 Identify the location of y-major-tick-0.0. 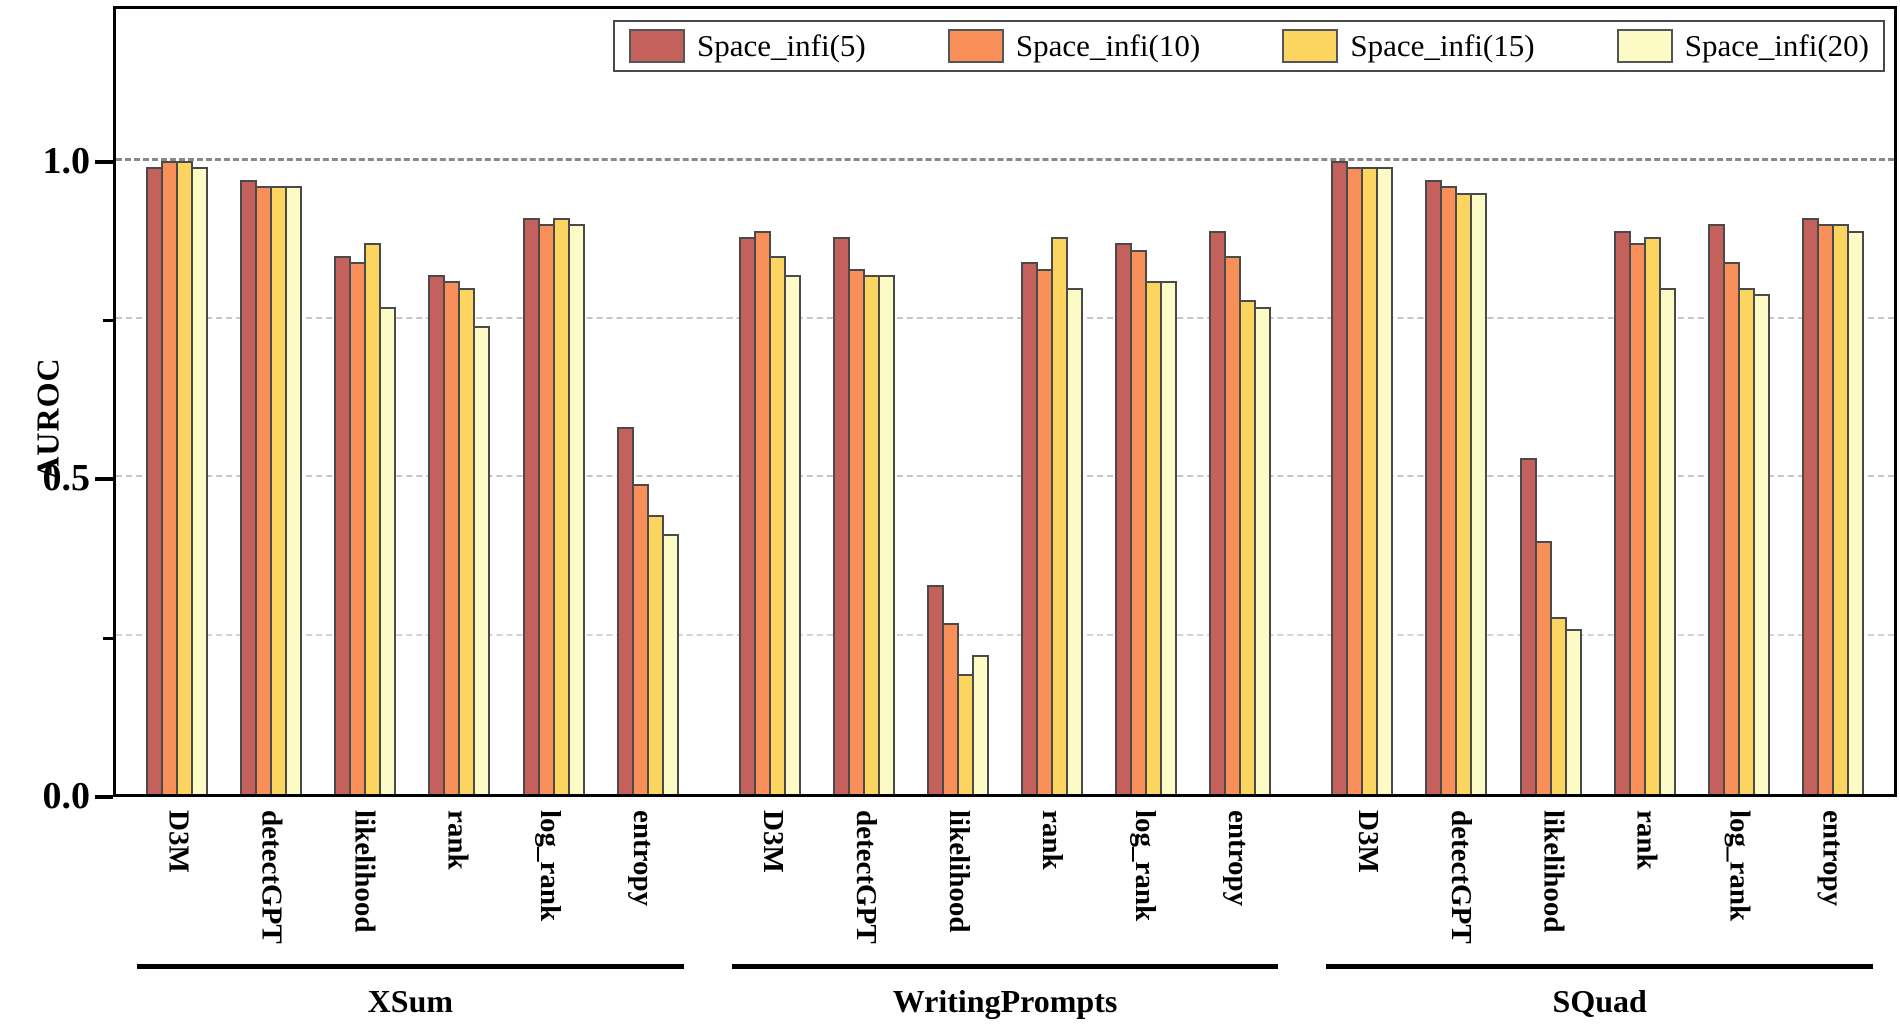
(104, 797).